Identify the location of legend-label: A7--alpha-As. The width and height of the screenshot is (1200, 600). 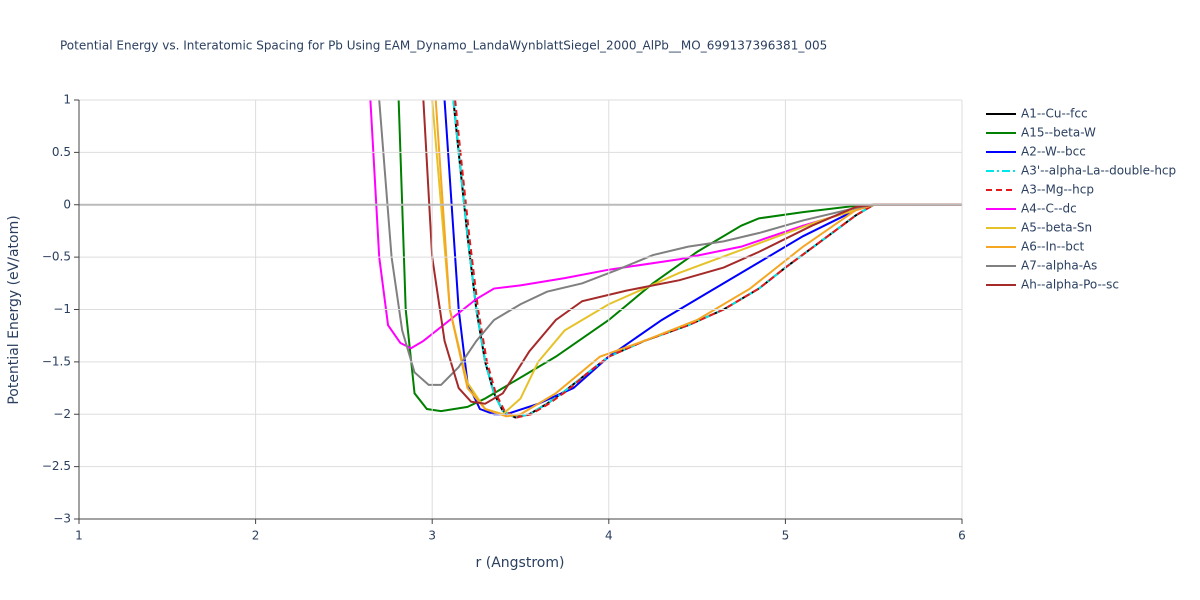
(1059, 266).